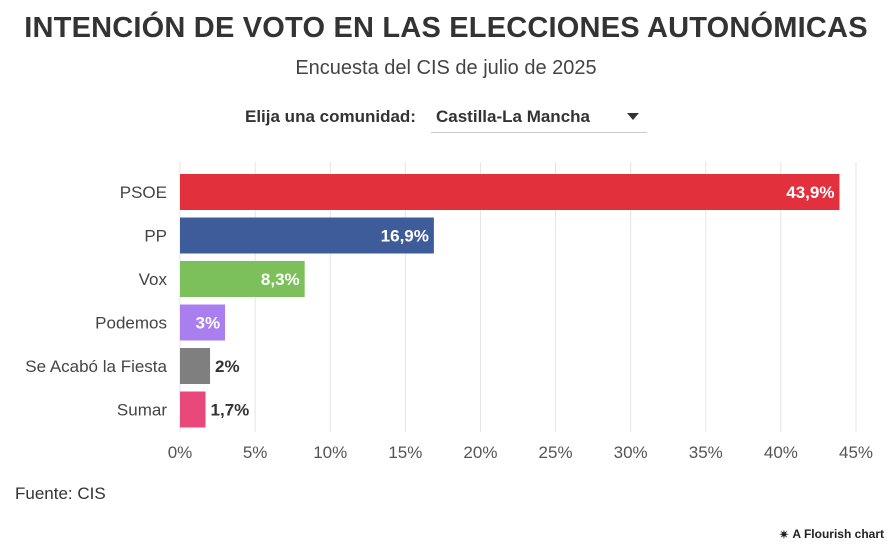  What do you see at coordinates (405, 236) in the screenshot?
I see `data-label: 16,9%` at bounding box center [405, 236].